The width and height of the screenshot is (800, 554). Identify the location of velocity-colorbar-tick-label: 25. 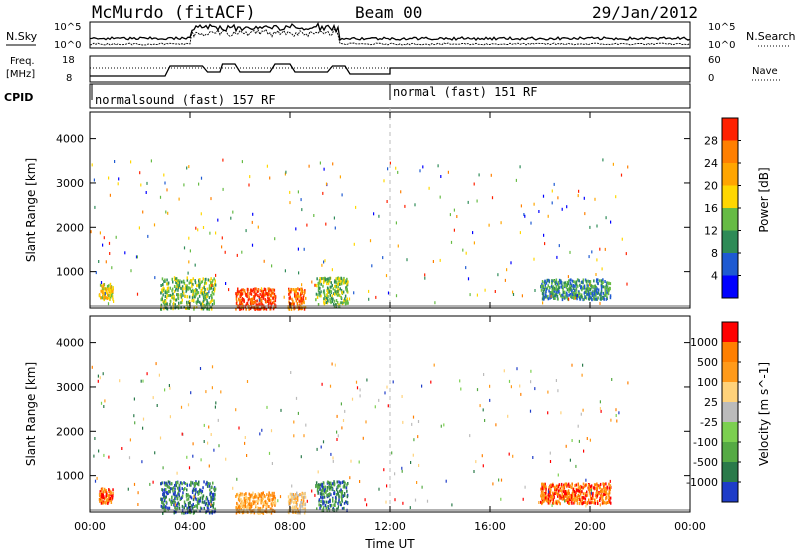
(711, 402).